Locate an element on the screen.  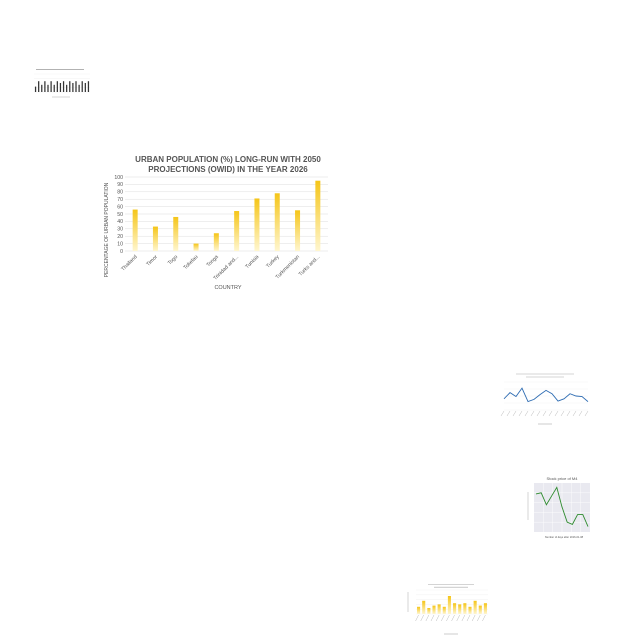
thumbnail-bar-chart-bottom is located at coordinates (449, 610).